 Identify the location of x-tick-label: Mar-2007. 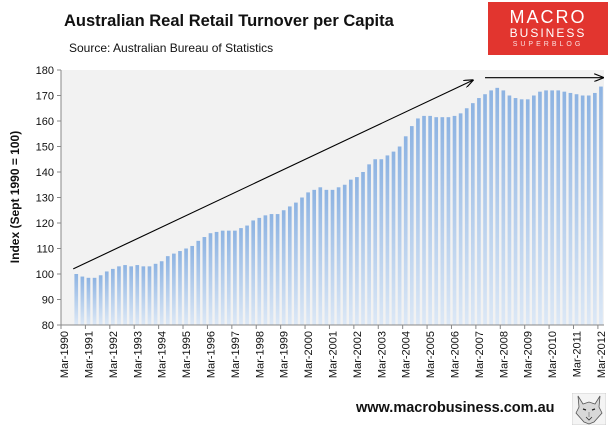
(480, 354).